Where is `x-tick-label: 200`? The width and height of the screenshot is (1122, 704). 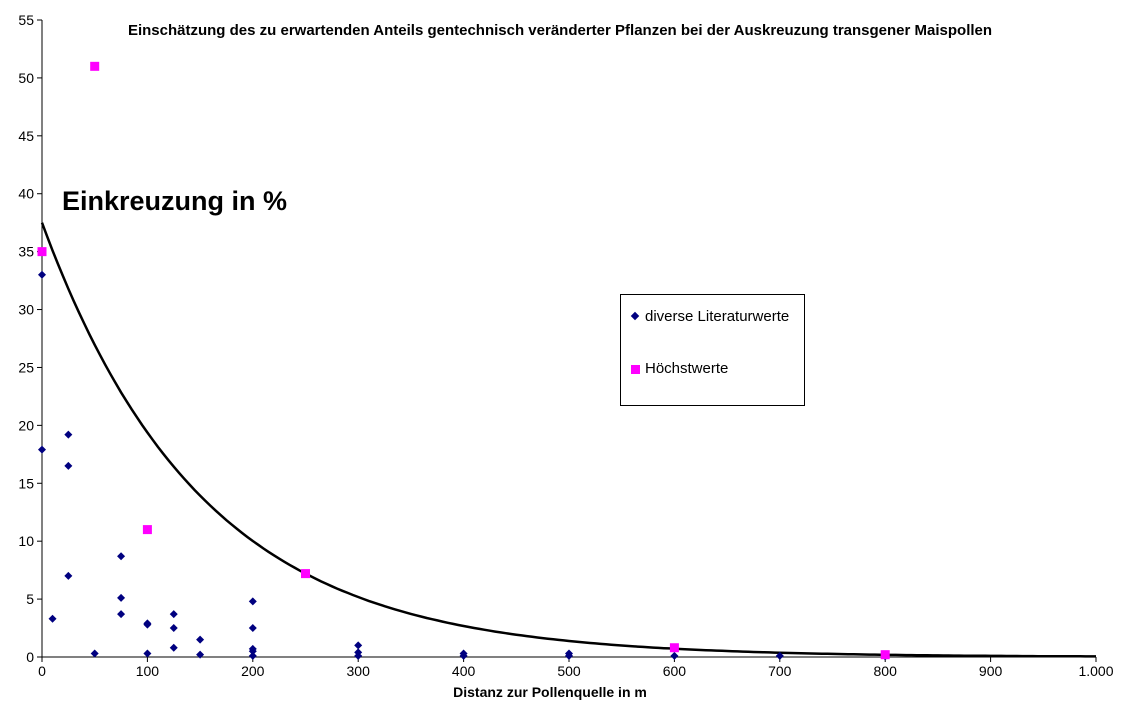 x-tick-label: 200 is located at coordinates (253, 671).